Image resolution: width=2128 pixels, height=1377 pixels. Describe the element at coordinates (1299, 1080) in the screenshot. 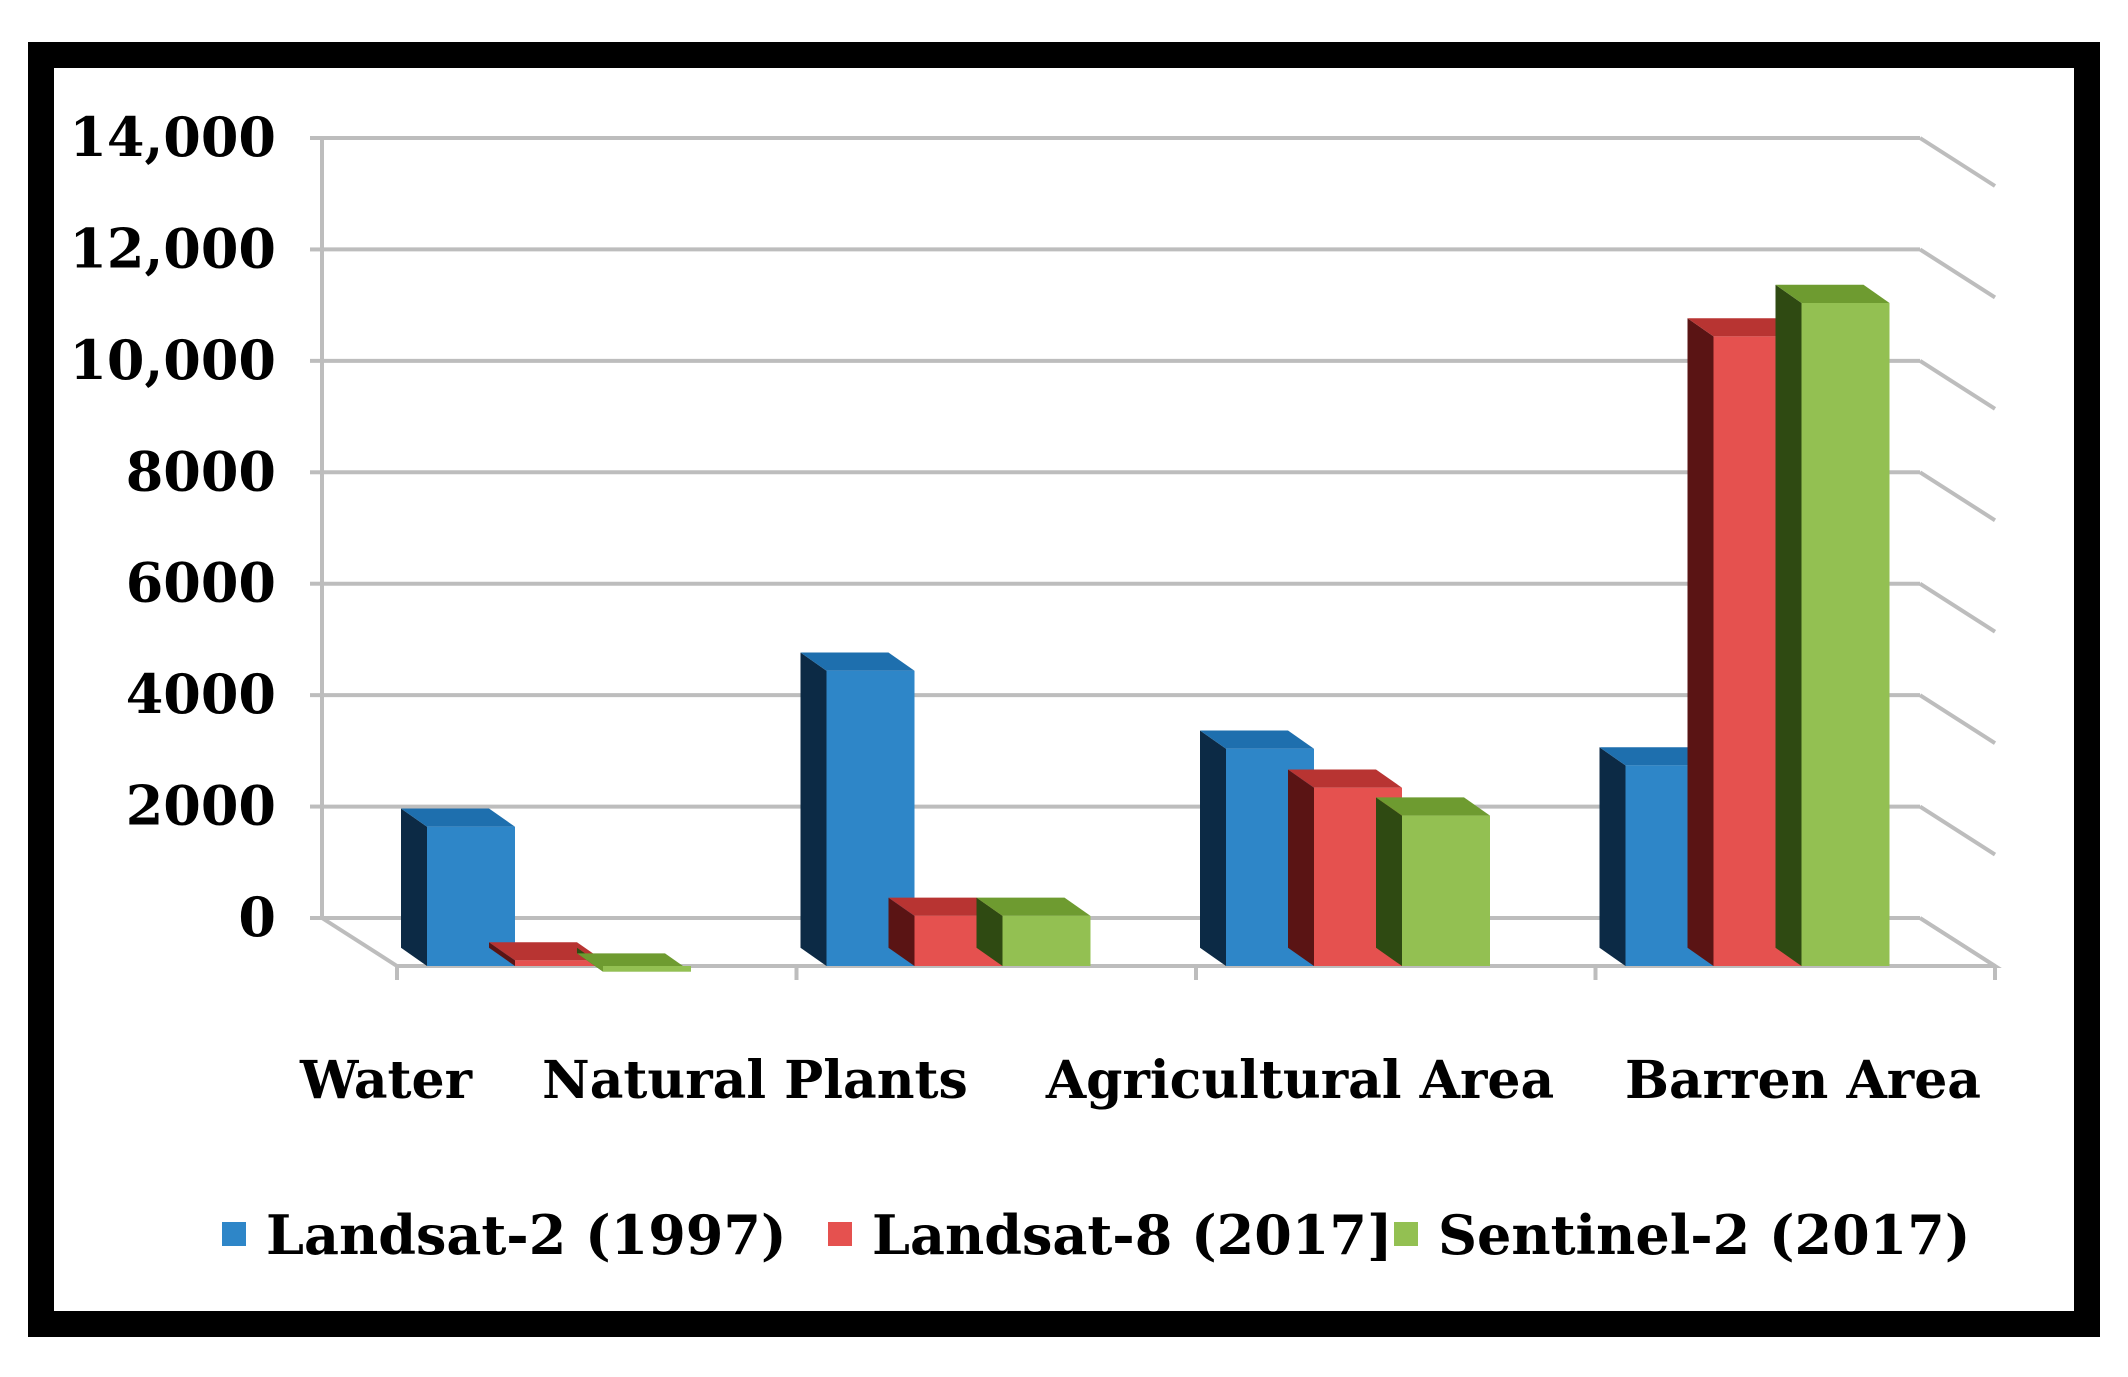

I see `x-tick-label: Agricultural Area` at that location.